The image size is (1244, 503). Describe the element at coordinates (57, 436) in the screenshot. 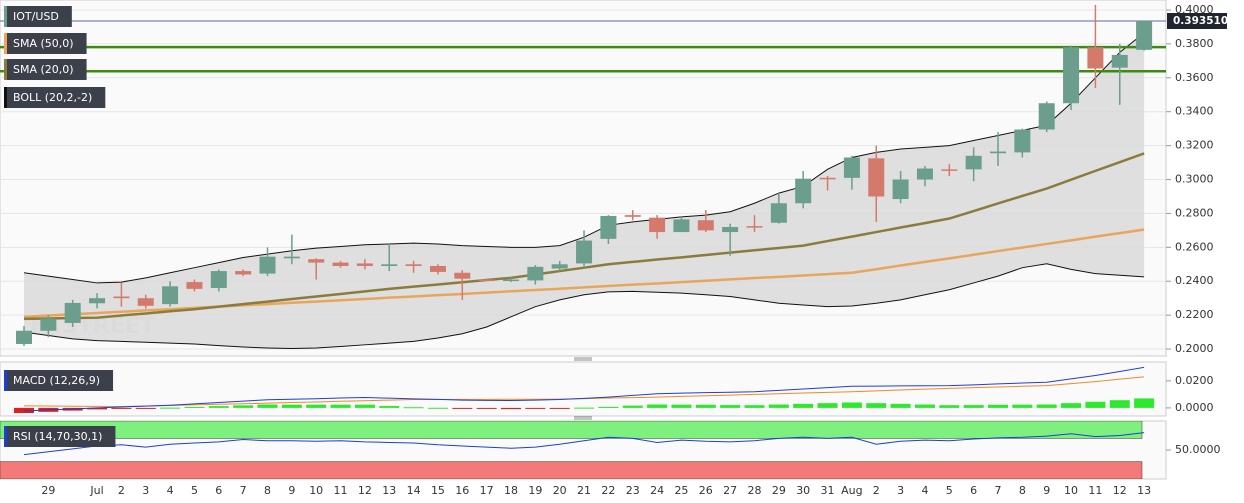

I see `legend-label: RSI (14,70,30,1)` at that location.